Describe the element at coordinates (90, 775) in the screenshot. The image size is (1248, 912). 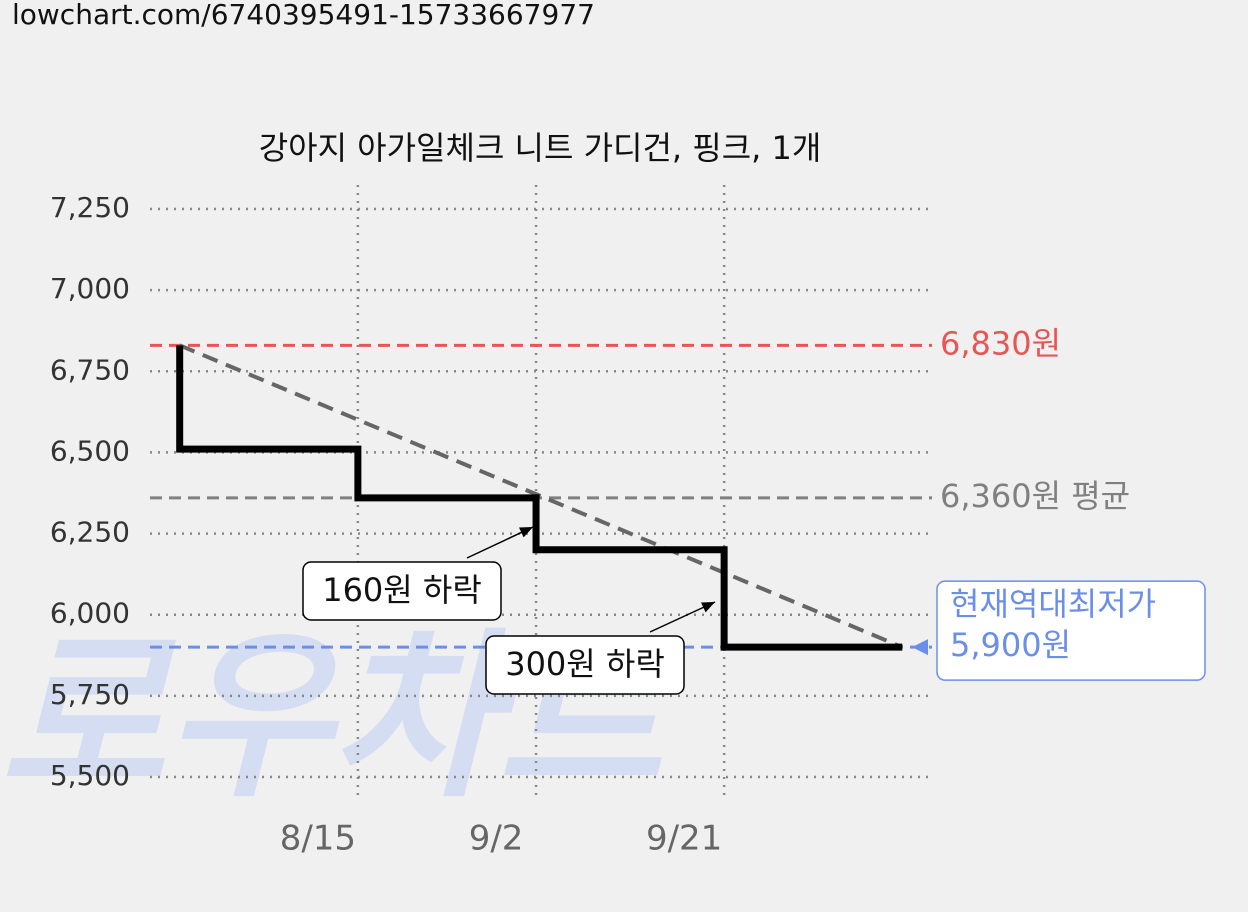
I see `y-tick-label: 5,500` at that location.